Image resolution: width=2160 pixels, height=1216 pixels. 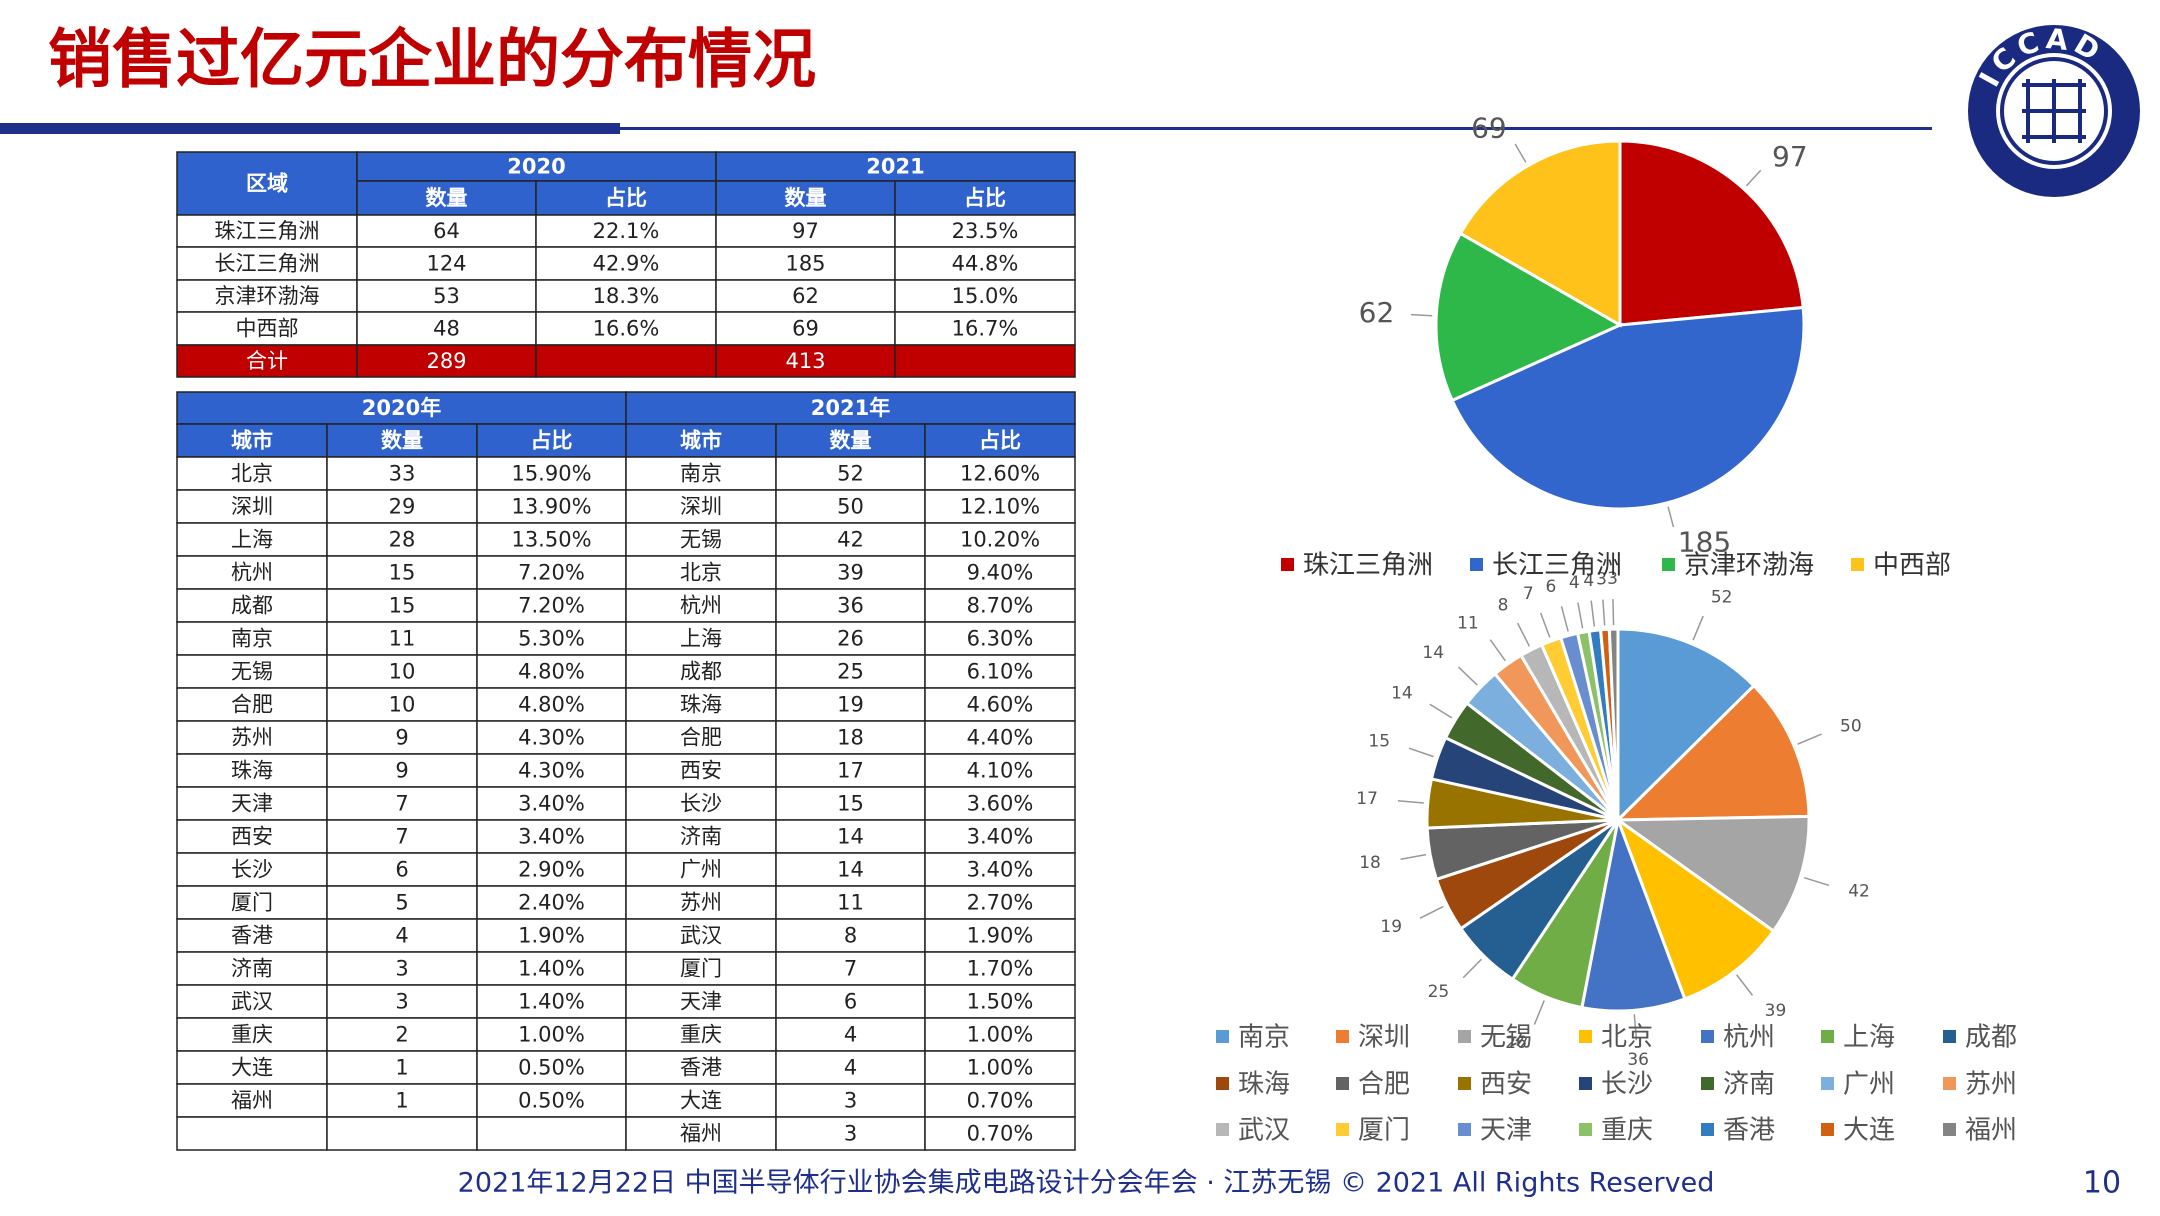 I want to click on cell-text: 杭州, so click(x=252, y=573).